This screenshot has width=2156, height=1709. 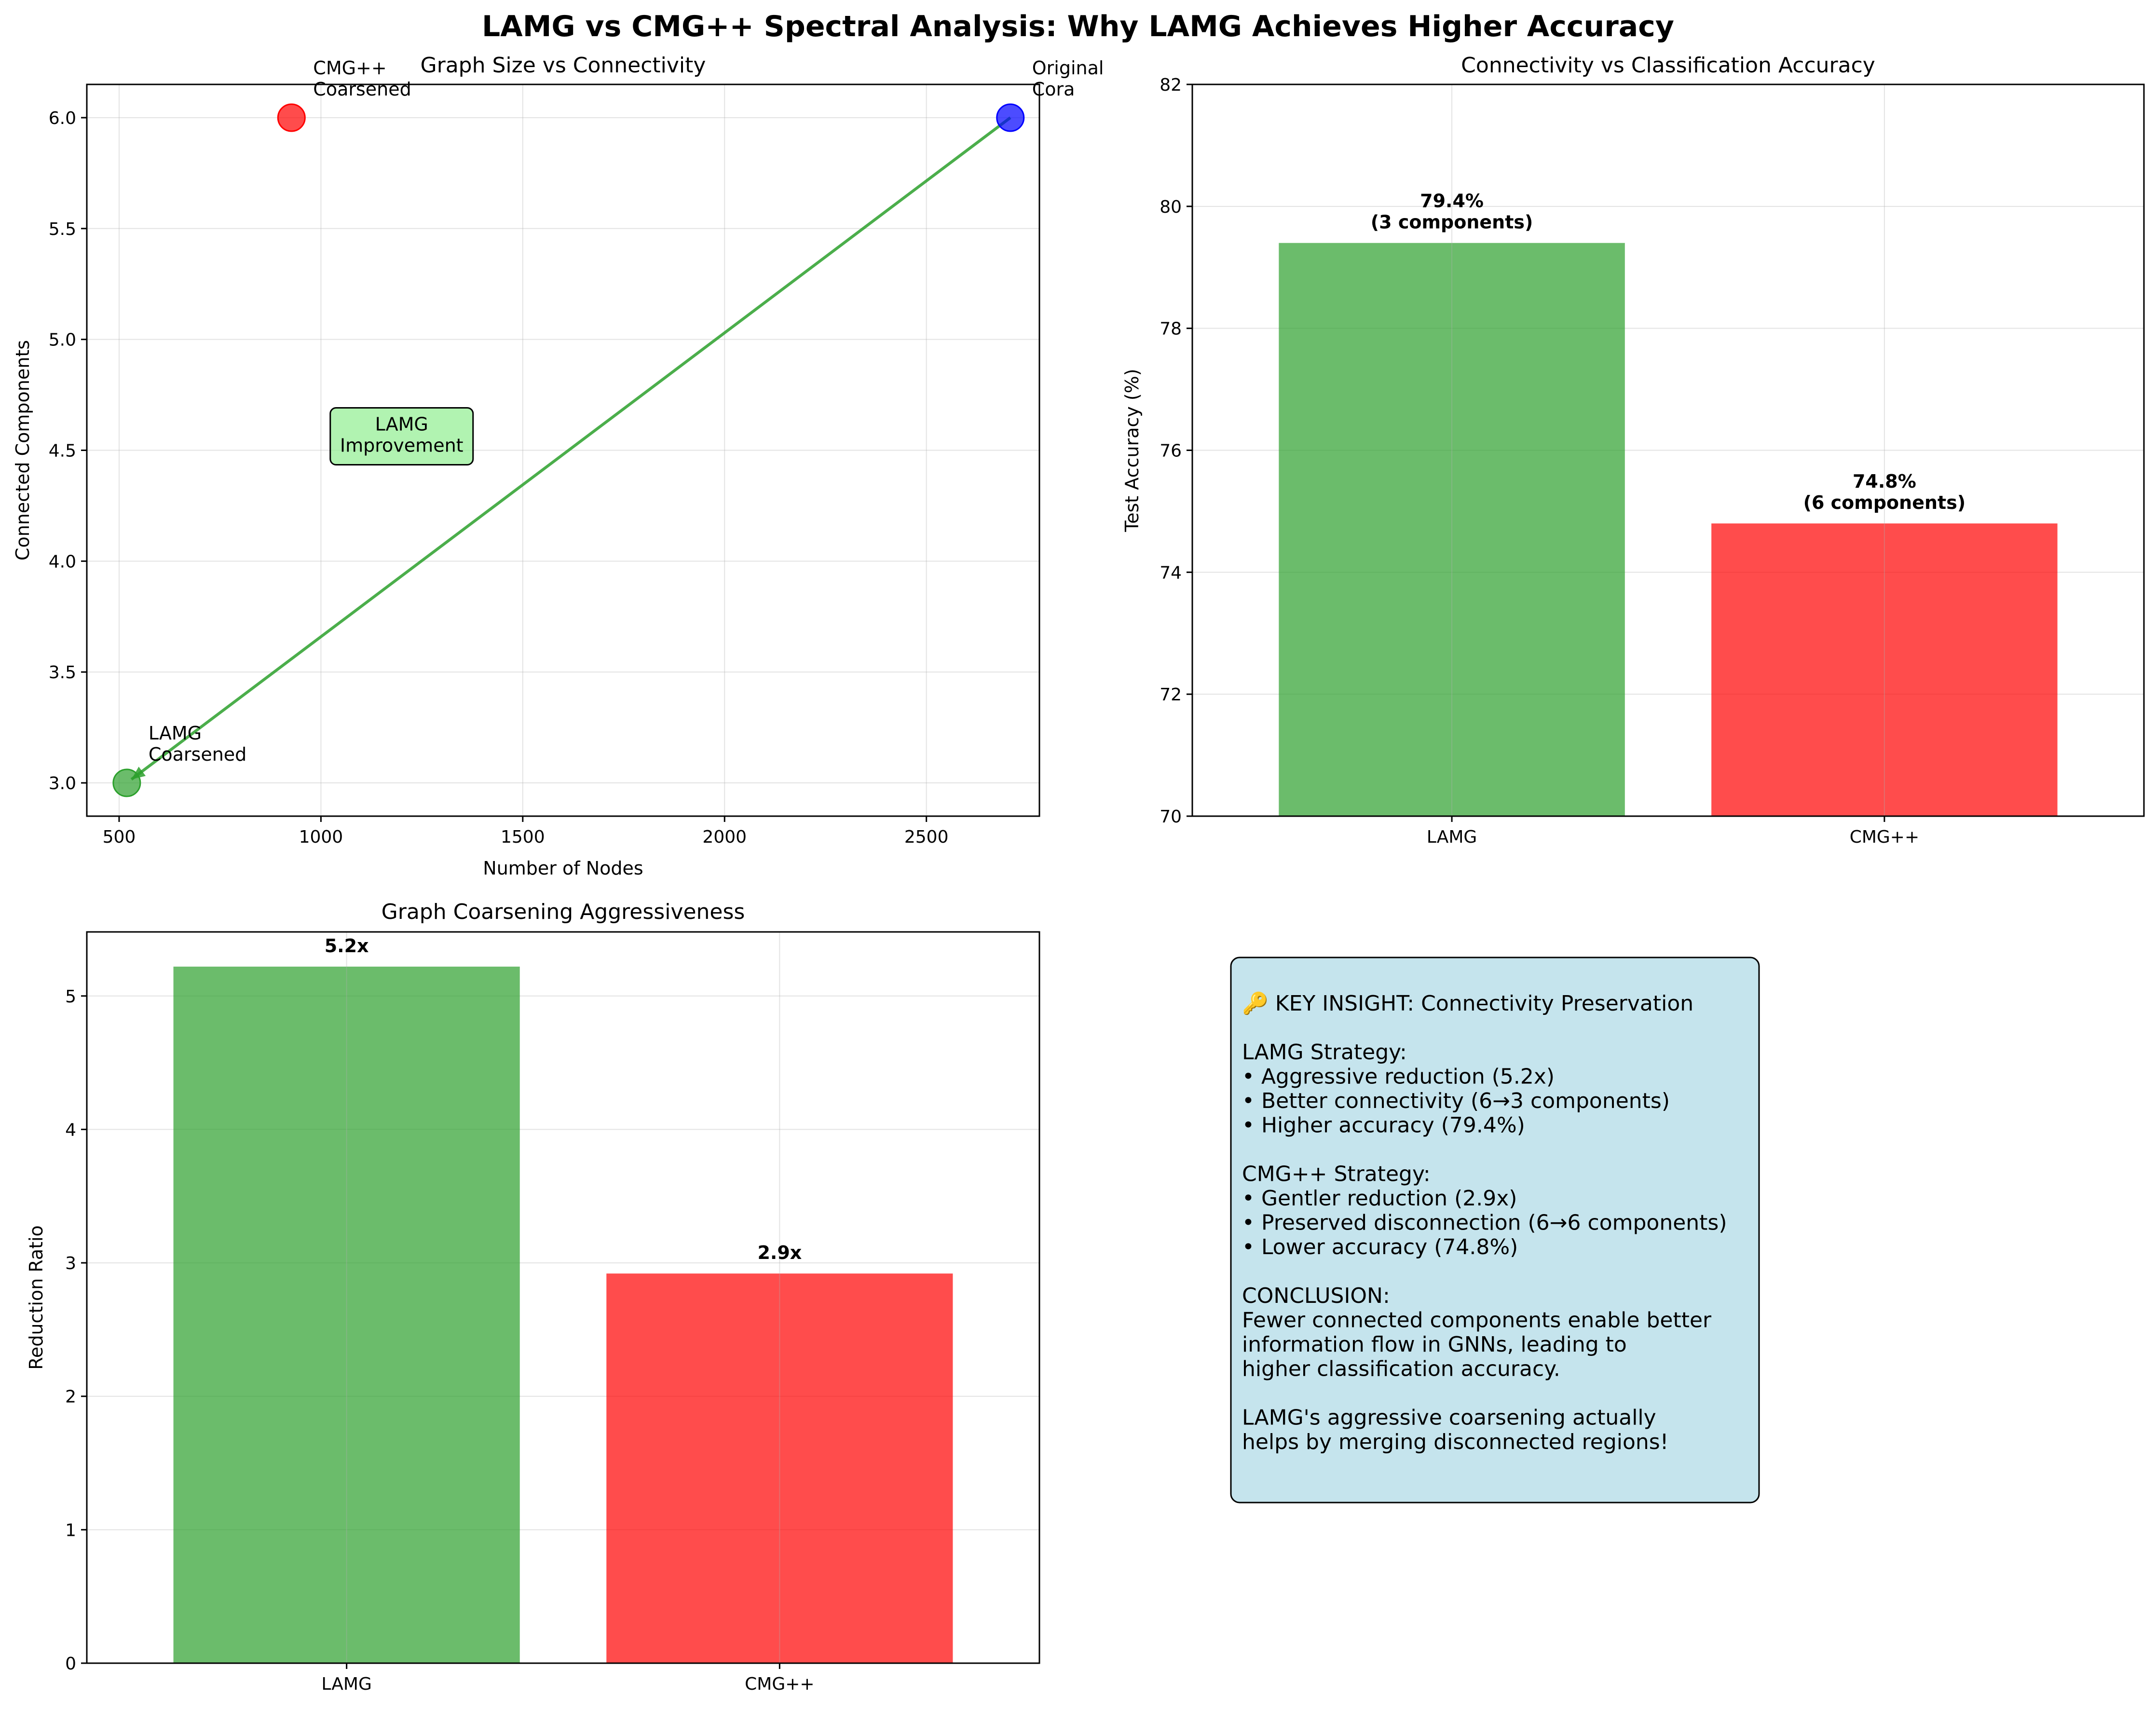 I want to click on y-tick-label: 4, so click(x=70, y=1130).